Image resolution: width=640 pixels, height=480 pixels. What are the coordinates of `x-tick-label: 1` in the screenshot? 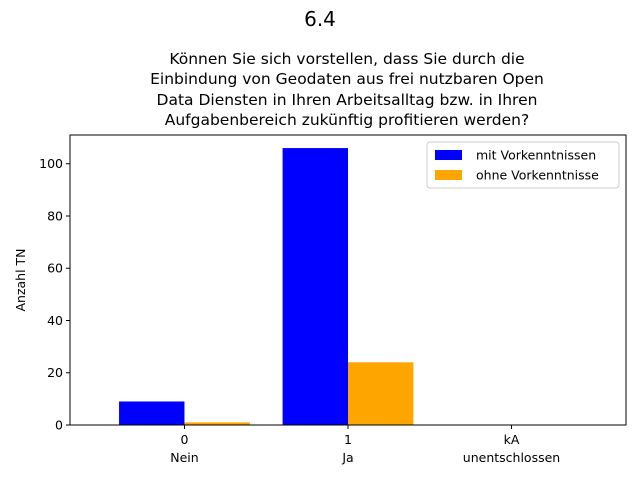 It's located at (348, 439).